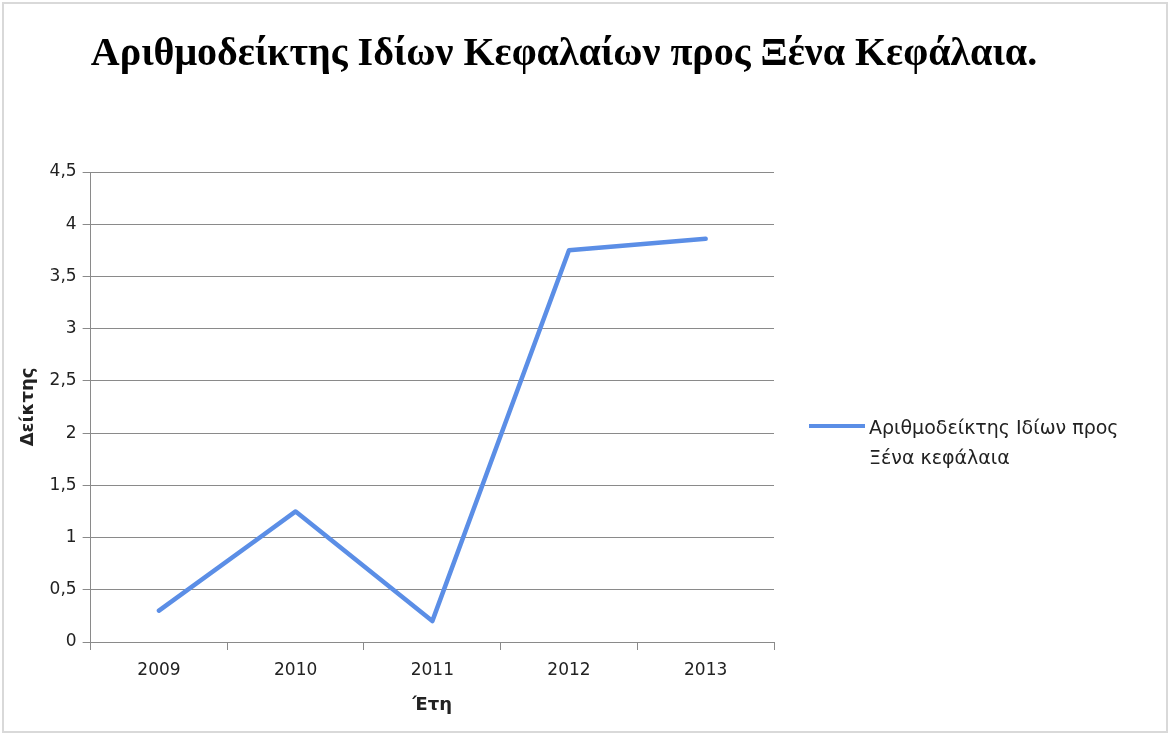 The width and height of the screenshot is (1170, 735). Describe the element at coordinates (27, 407) in the screenshot. I see `y-axis-title: Δείκτης` at that location.